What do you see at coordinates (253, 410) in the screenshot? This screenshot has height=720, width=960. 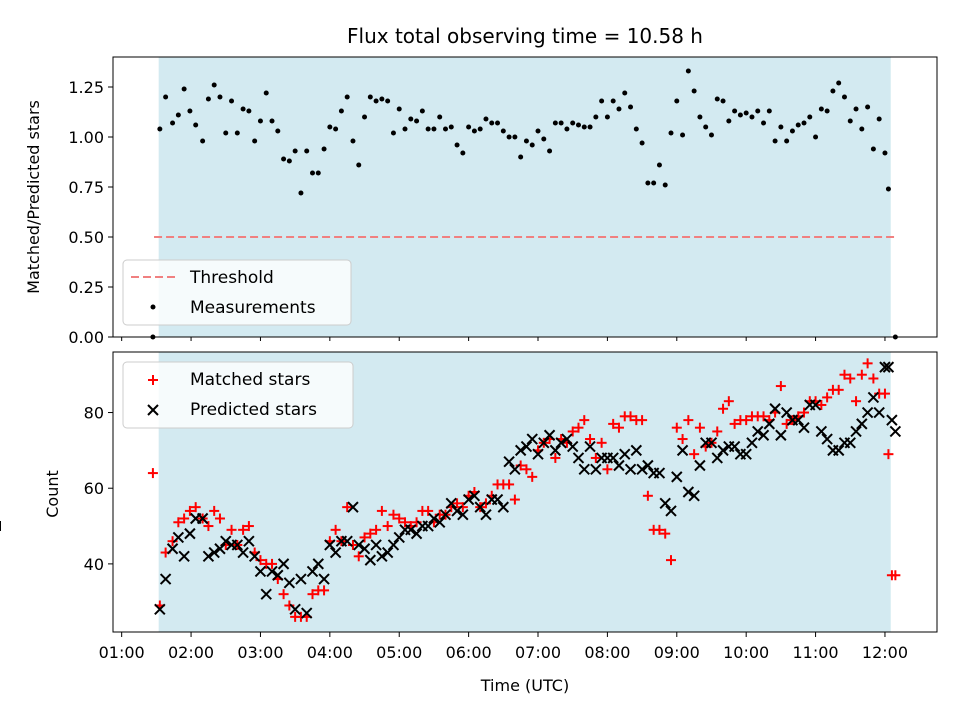 I see `legend-predicted-label: Predicted stars` at bounding box center [253, 410].